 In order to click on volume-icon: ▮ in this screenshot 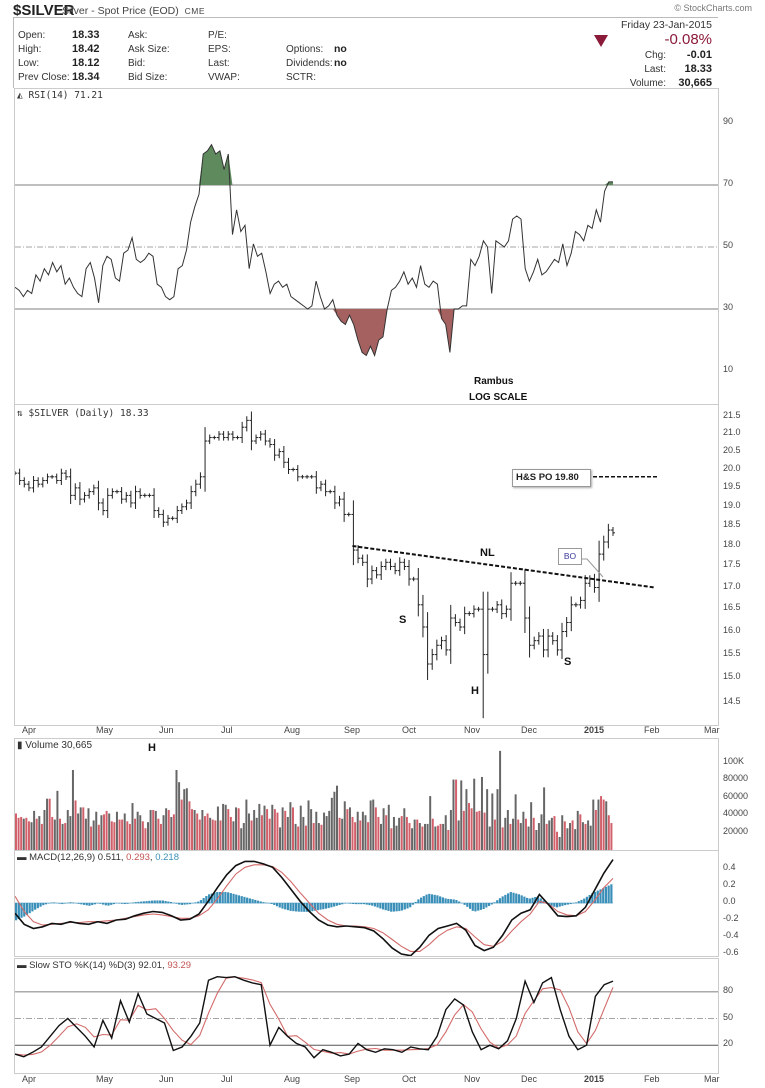, I will do `click(20, 745)`.